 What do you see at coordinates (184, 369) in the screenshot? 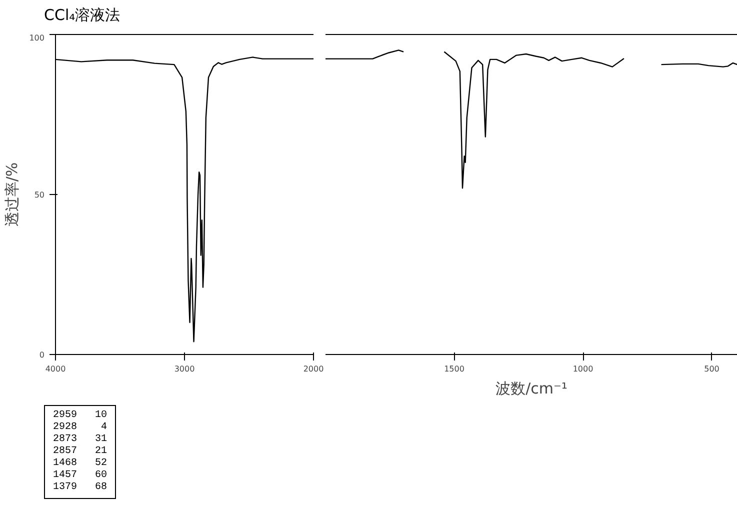
I see `x-tick-label: 3000` at bounding box center [184, 369].